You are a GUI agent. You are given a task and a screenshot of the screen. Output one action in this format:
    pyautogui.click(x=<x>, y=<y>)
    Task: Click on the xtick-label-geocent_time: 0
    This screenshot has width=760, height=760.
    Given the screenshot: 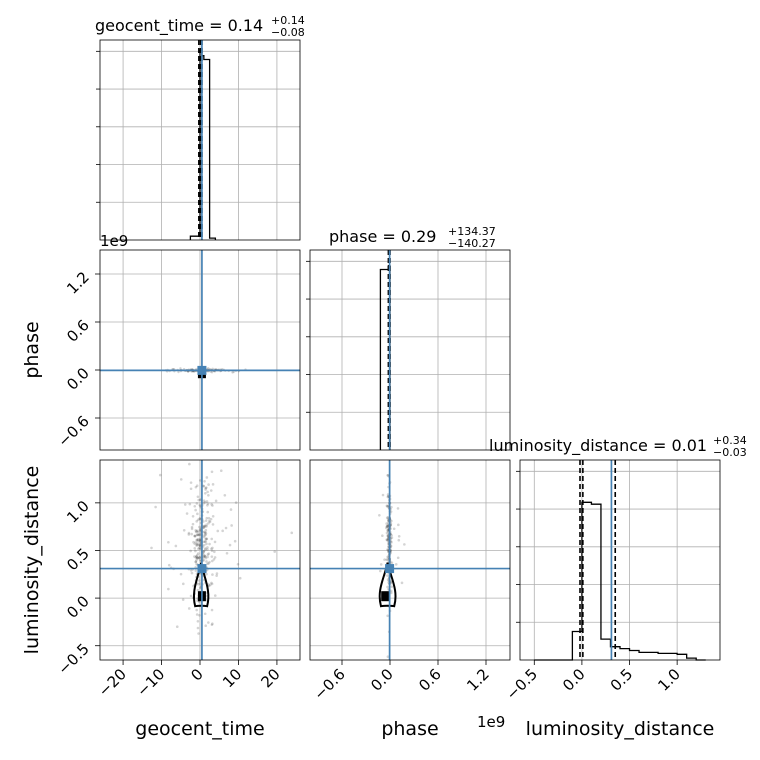 What is the action you would take?
    pyautogui.click(x=196, y=674)
    